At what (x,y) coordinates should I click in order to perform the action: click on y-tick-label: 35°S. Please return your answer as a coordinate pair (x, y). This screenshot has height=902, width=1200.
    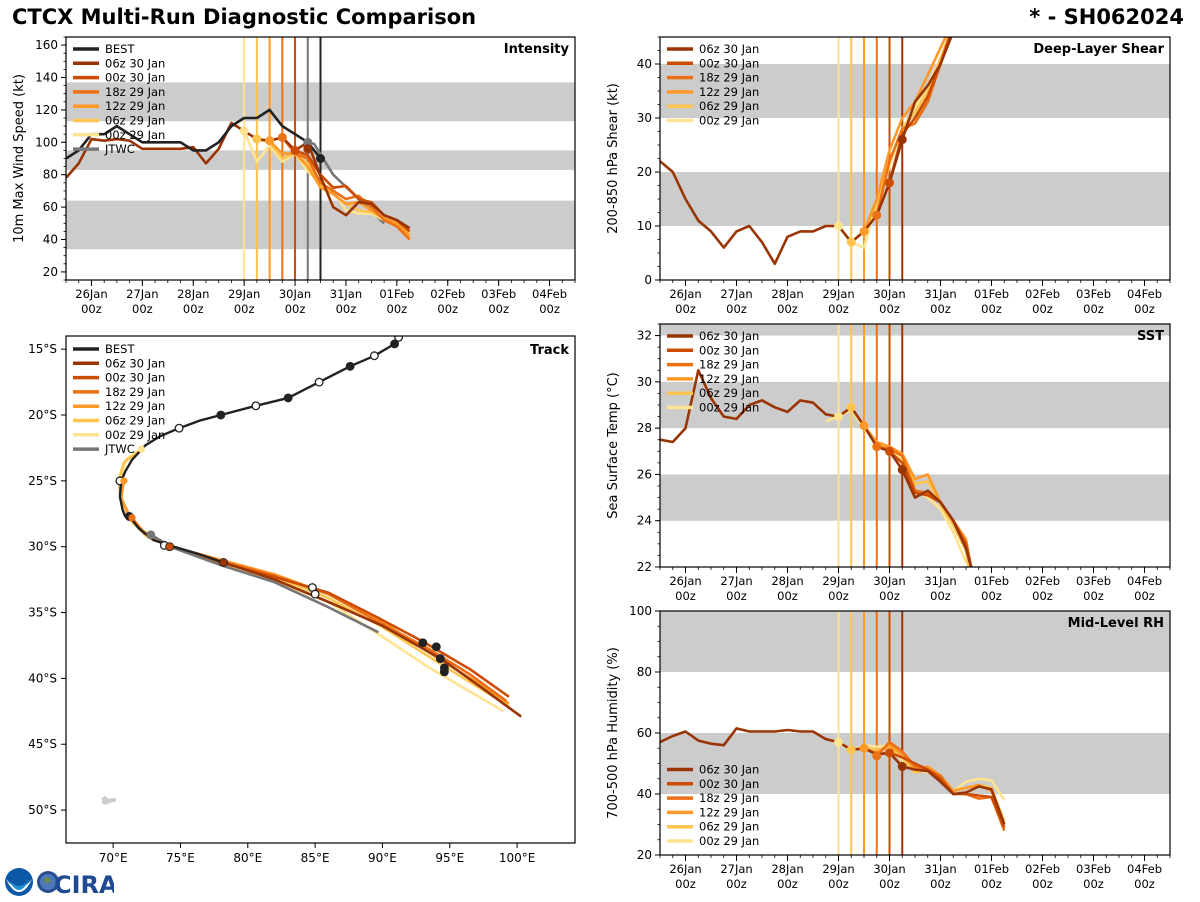
    Looking at the image, I should click on (42, 613).